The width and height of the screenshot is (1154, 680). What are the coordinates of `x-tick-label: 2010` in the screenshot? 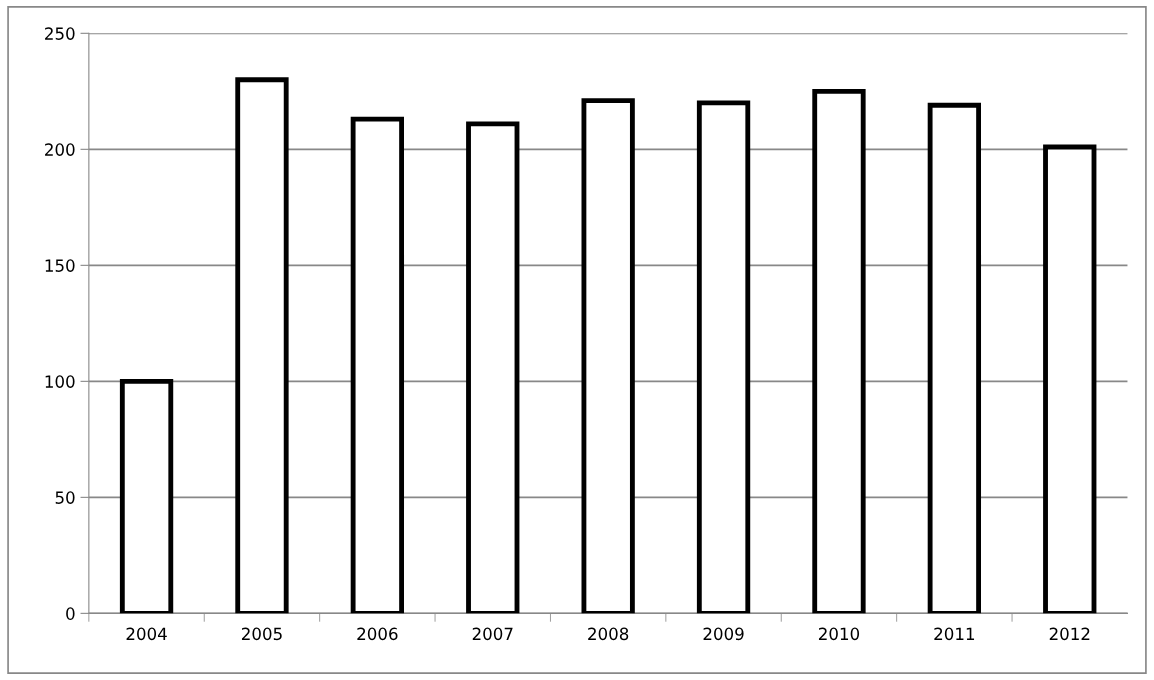 It's located at (839, 634).